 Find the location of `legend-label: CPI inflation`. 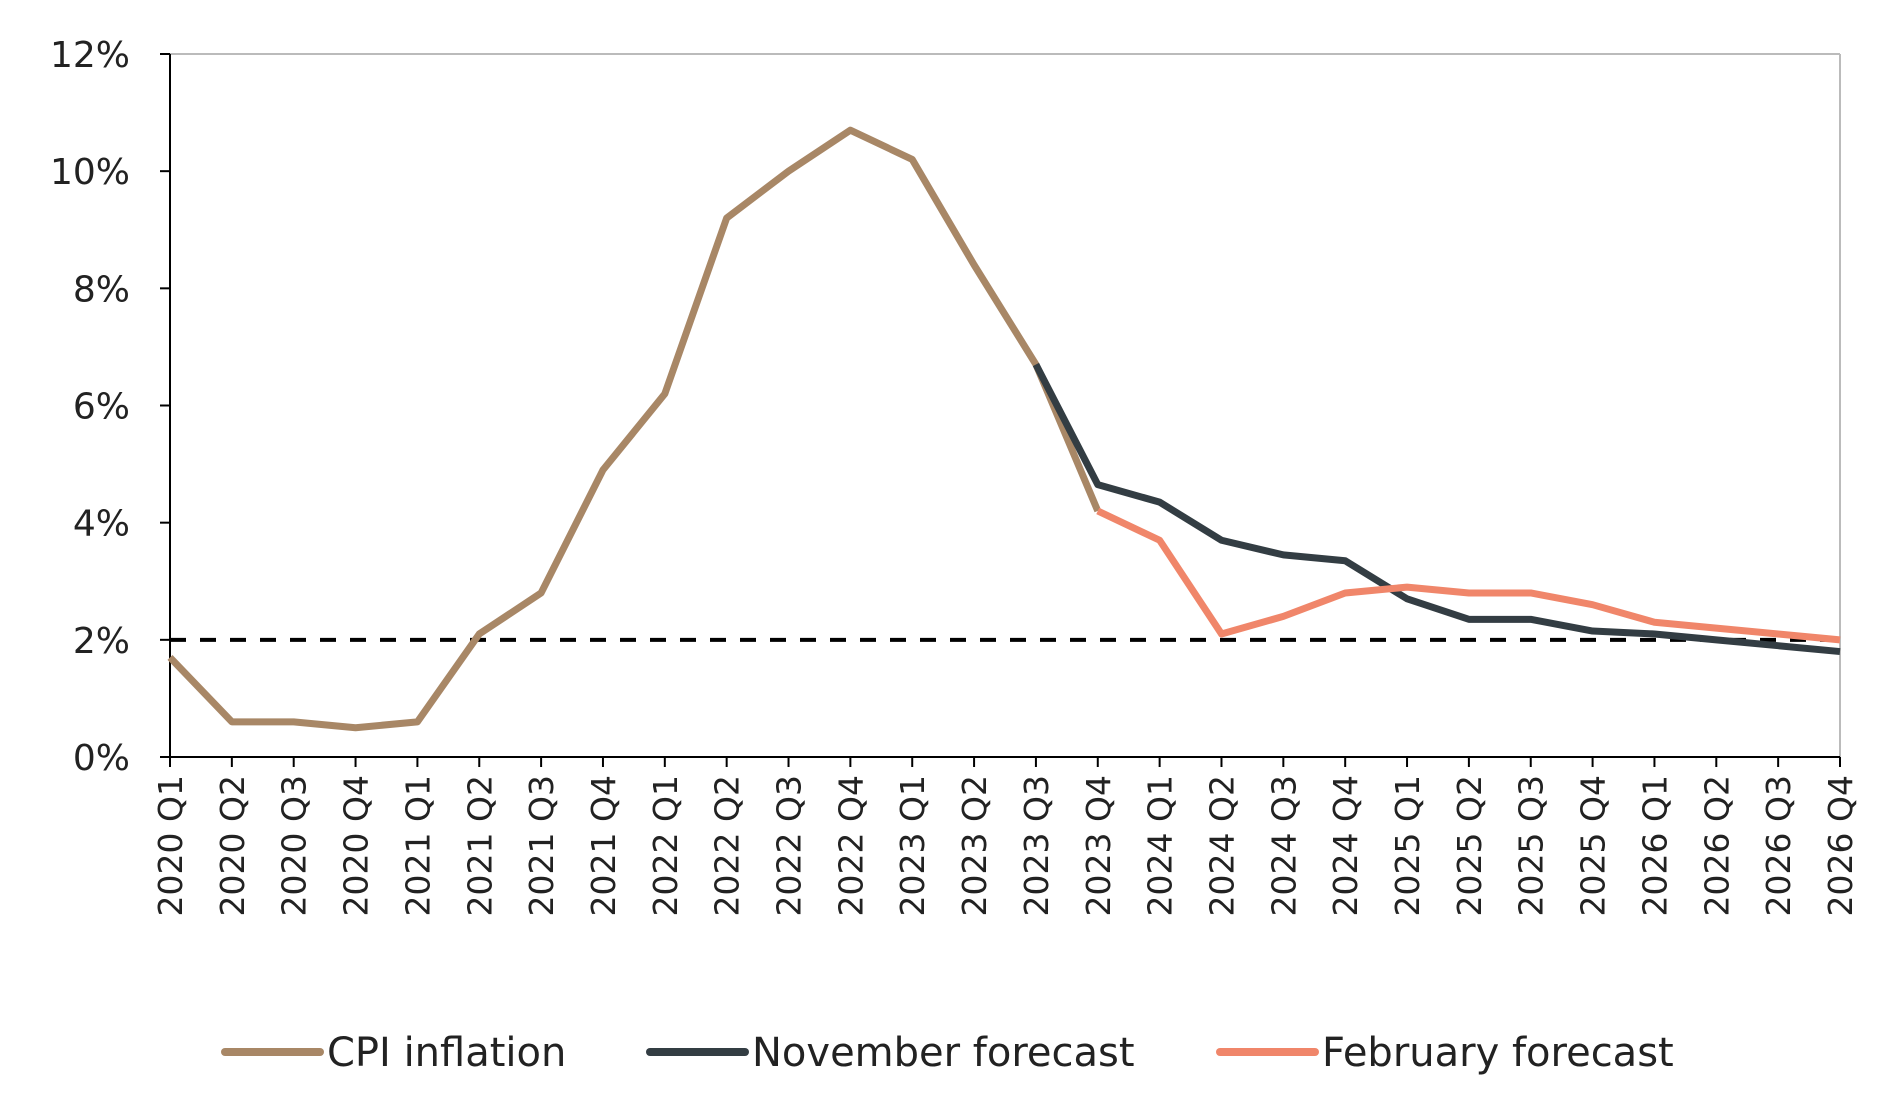

legend-label: CPI inflation is located at coordinates (446, 1053).